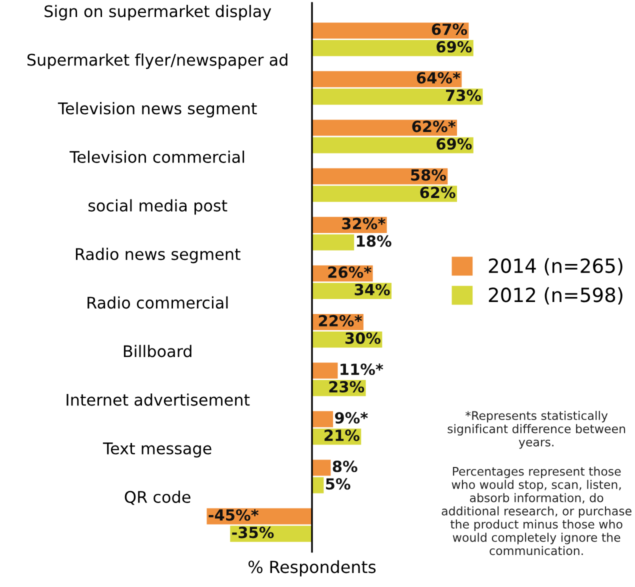 Image resolution: width=635 pixels, height=587 pixels. What do you see at coordinates (158, 12) in the screenshot?
I see `y-tick-label: Sign on supermarket display` at bounding box center [158, 12].